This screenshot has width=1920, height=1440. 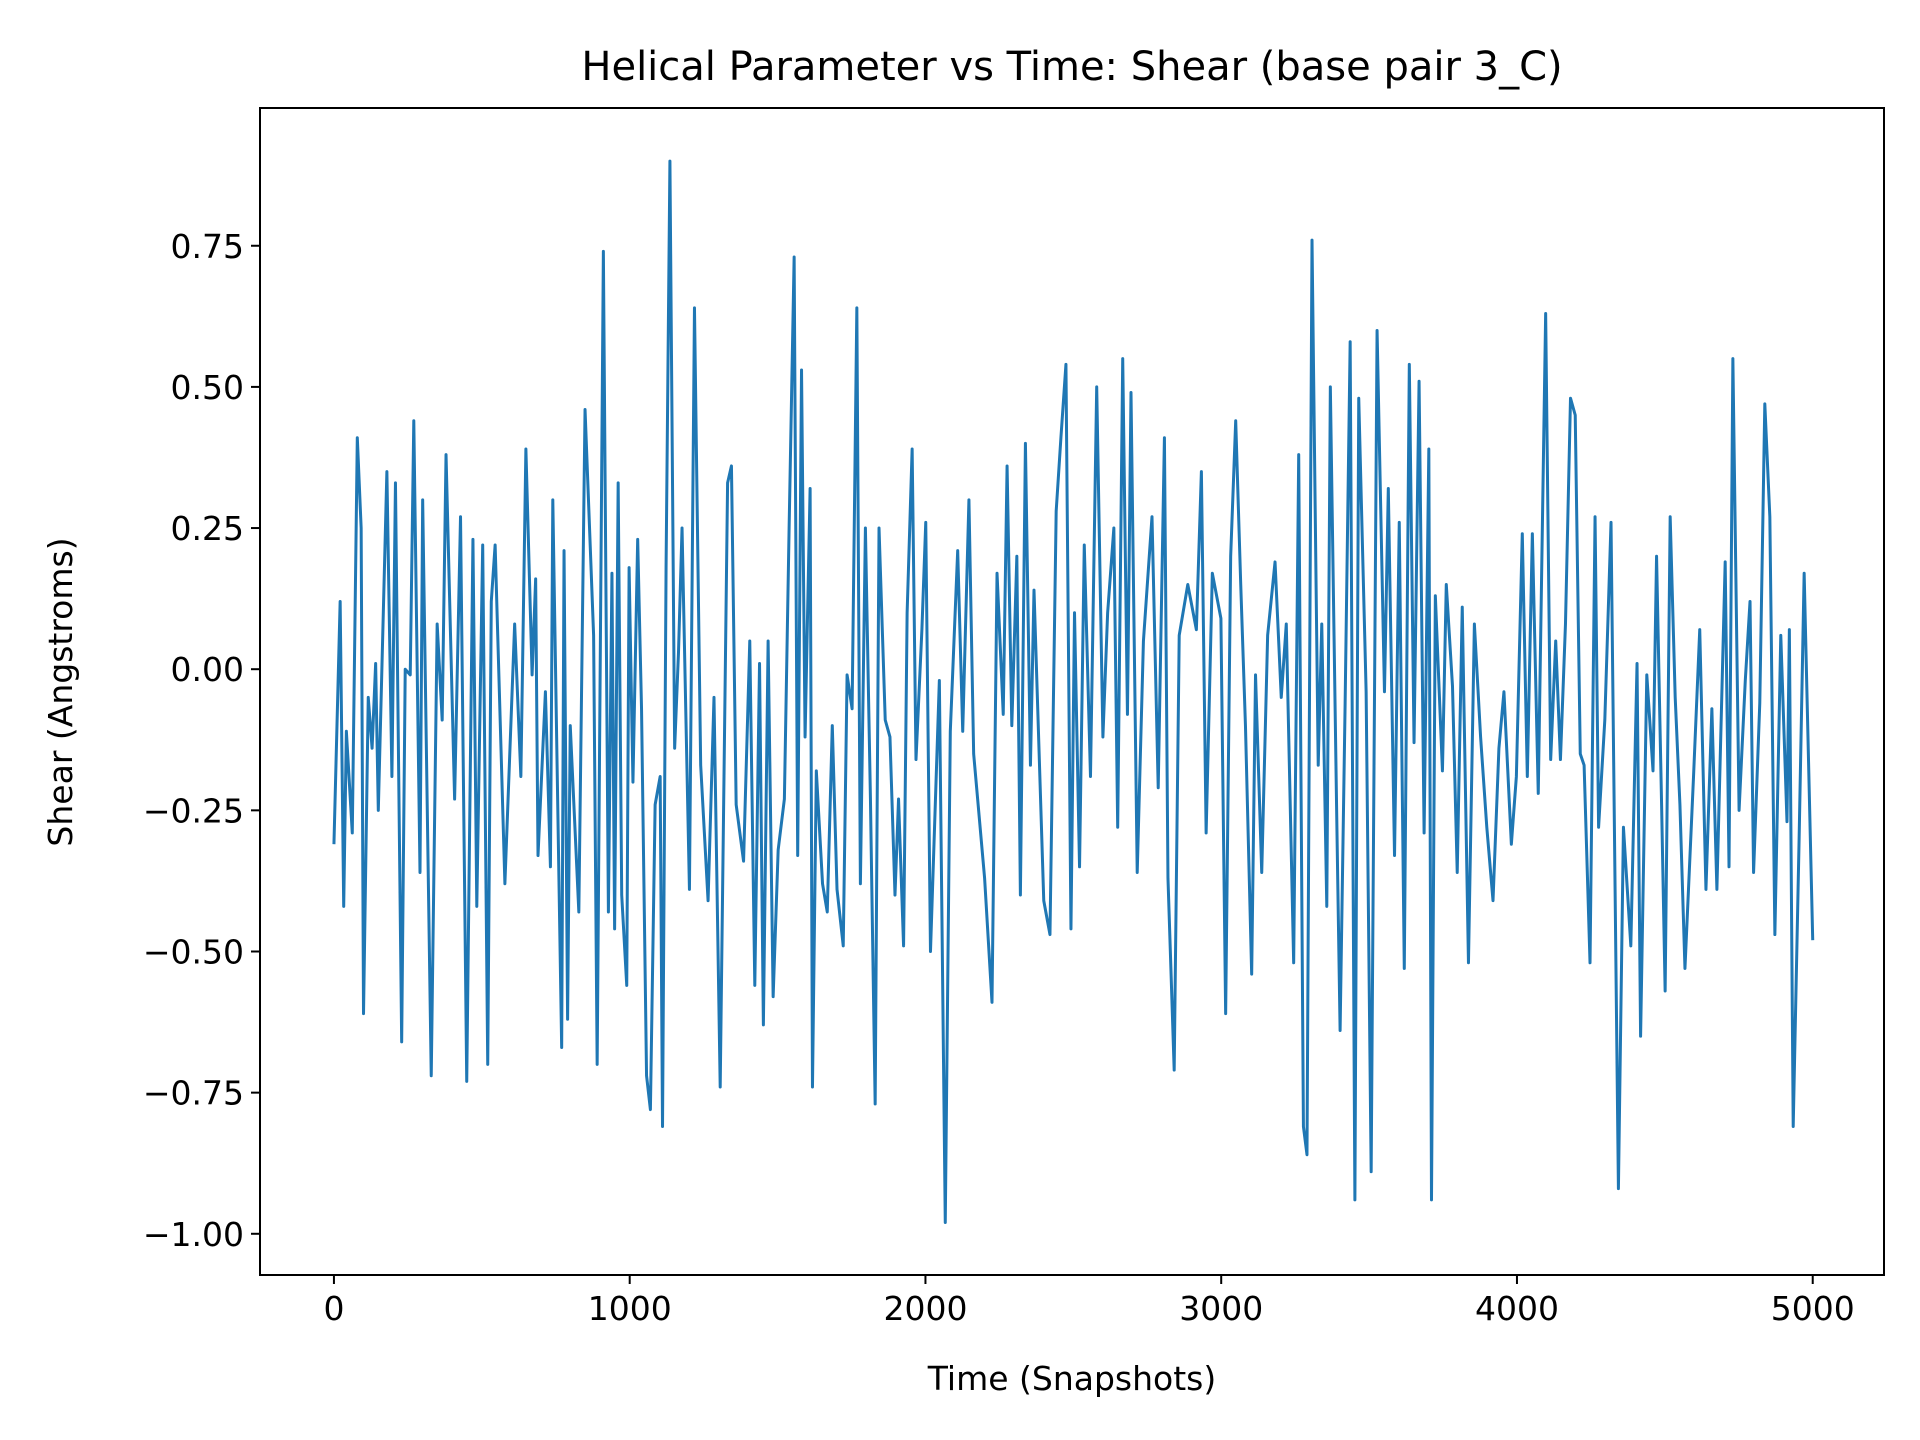 I want to click on y-tick-label: 0.50, so click(x=207, y=387).